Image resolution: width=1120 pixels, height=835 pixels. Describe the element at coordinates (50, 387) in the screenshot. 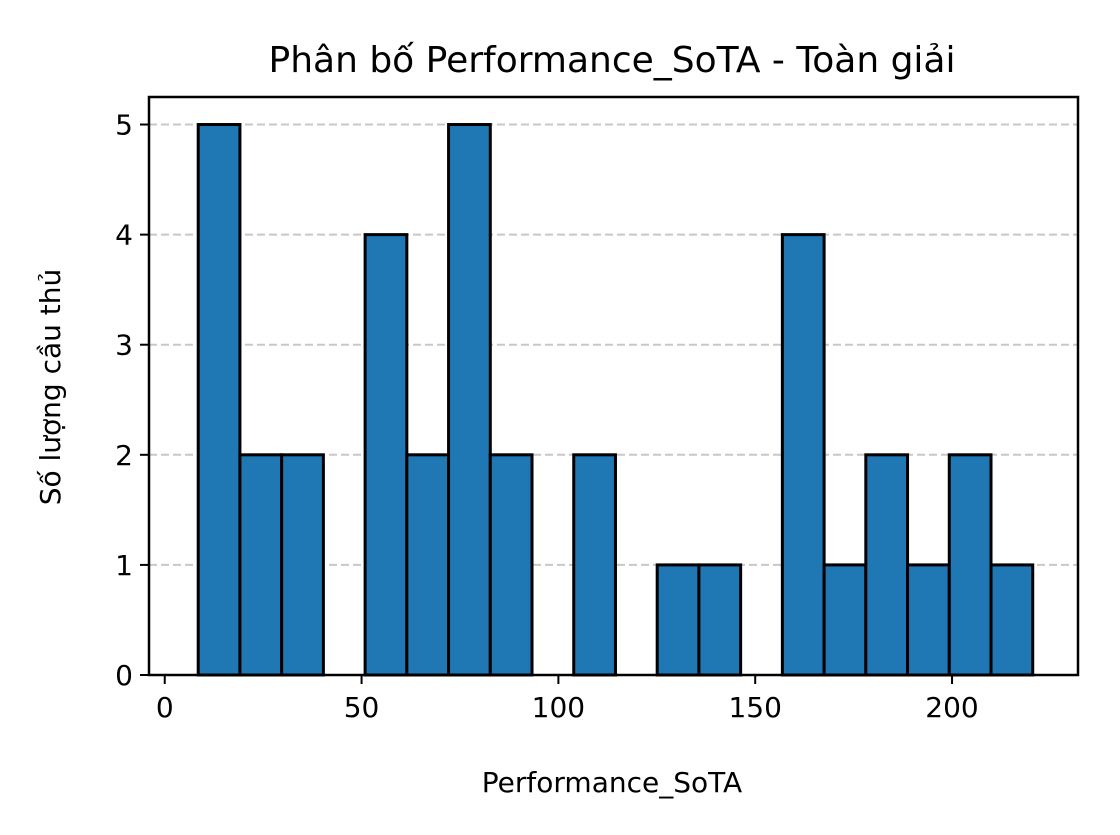

I see `y-axis-label: Số lượng cầu thủ` at that location.